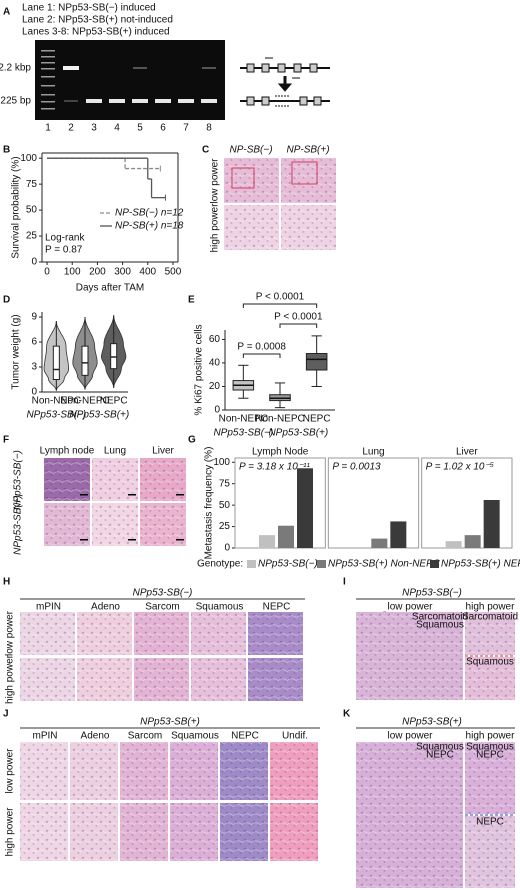 This screenshot has height=890, width=520. What do you see at coordinates (34, 367) in the screenshot?
I see `y-tick-label: 3` at bounding box center [34, 367].